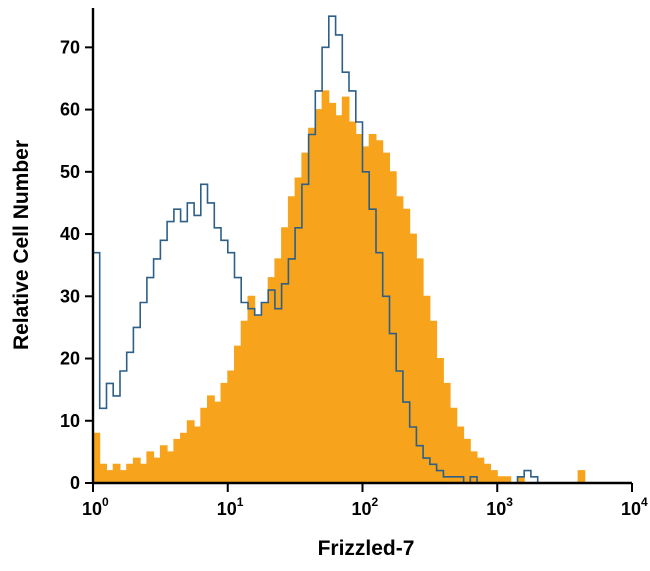  I want to click on y-axis-title: Relative Cell Number, so click(21, 245).